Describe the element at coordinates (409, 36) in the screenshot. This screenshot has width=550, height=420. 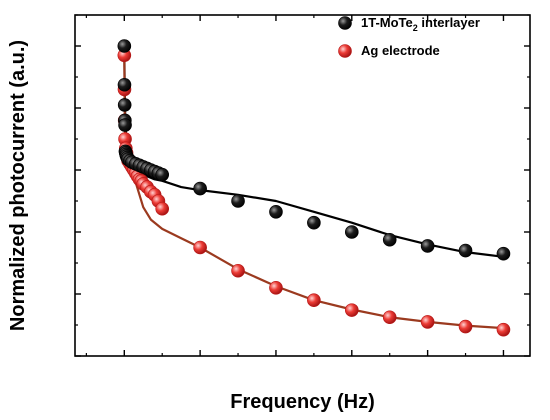
I see `legend: 1T-MoTe2 interlayer Ag electrode` at that location.